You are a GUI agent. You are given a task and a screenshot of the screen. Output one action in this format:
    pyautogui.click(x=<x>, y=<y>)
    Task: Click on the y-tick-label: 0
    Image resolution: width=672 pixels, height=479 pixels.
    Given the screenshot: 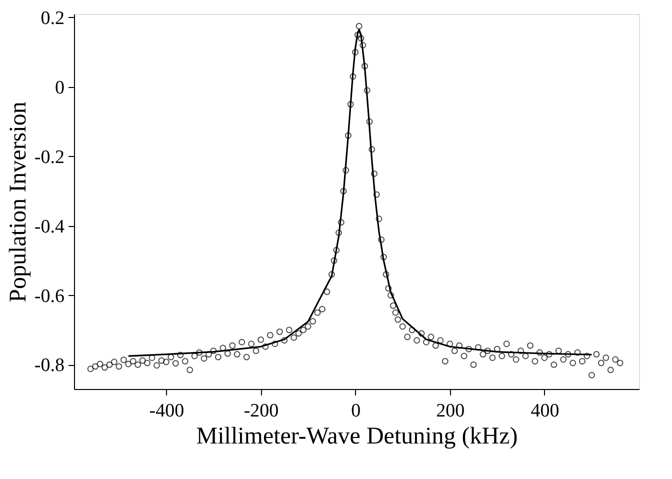 What is the action you would take?
    pyautogui.click(x=59, y=87)
    